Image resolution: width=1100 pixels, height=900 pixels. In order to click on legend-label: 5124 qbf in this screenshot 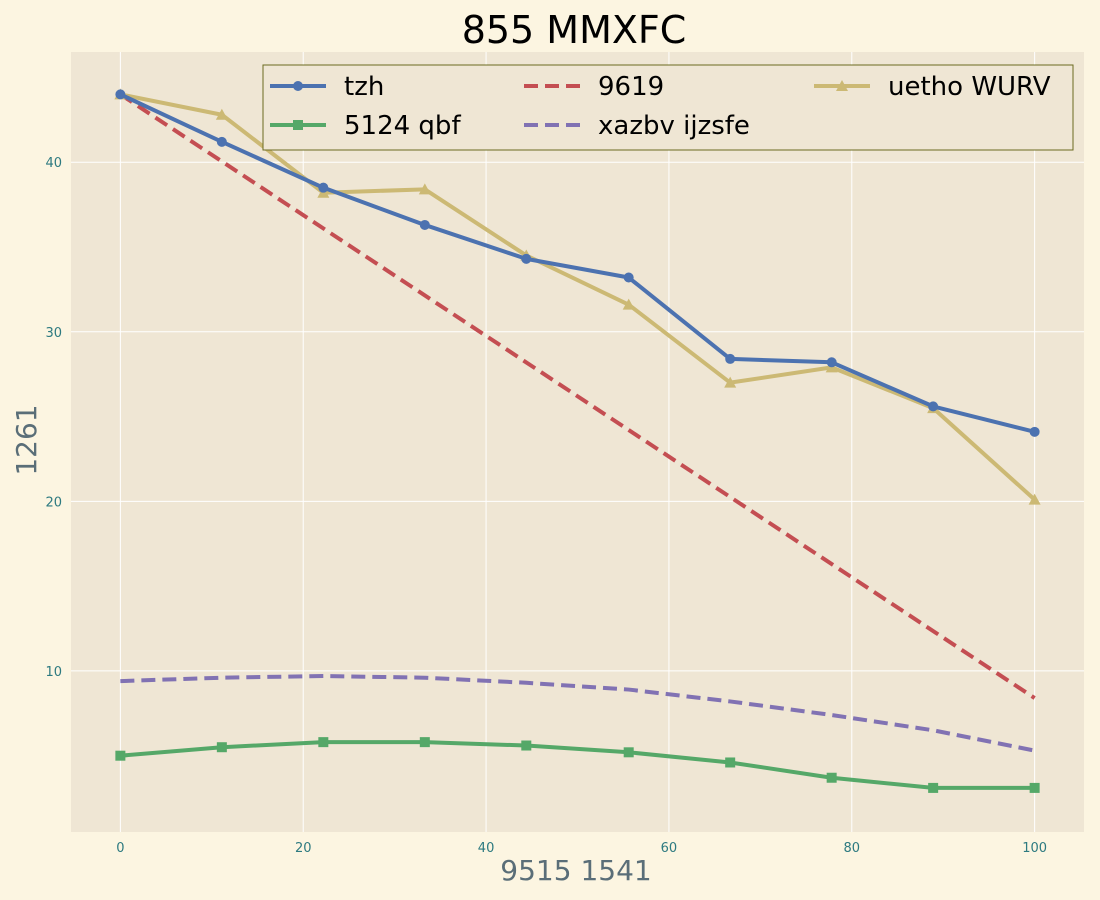, I will do `click(402, 126)`.